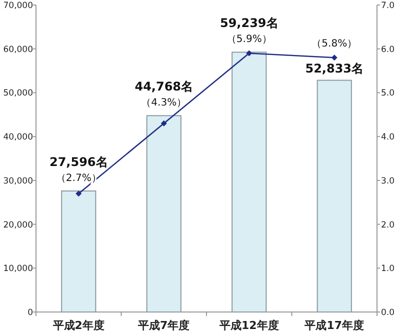 Image resolution: width=400 pixels, height=335 pixels. What do you see at coordinates (78, 161) in the screenshot?
I see `data-label: 27,596名` at bounding box center [78, 161].